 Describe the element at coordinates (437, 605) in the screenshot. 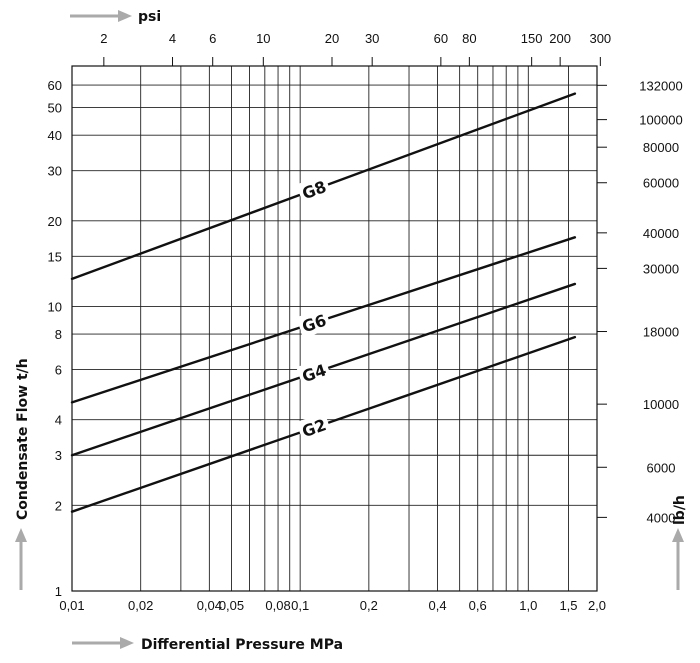

I see `x-tick-label: 0,4` at that location.